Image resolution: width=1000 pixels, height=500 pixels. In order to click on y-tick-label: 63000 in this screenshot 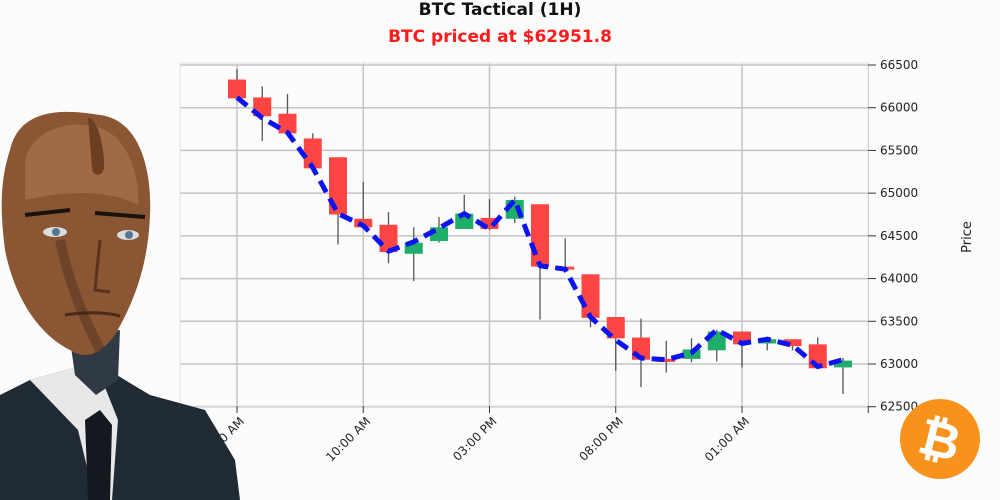, I will do `click(899, 364)`.